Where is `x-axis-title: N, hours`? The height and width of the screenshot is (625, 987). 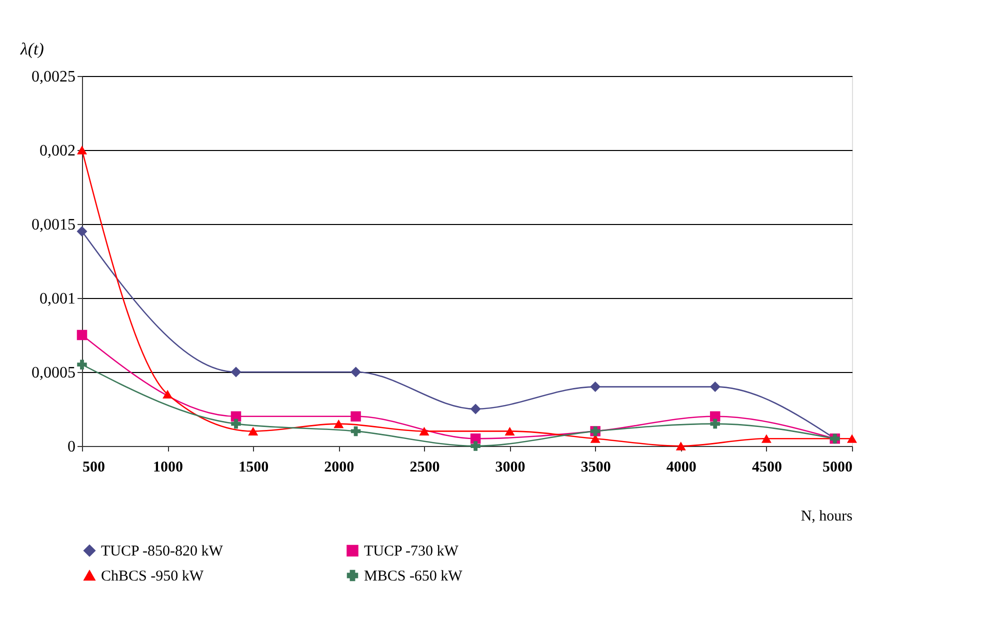
x-axis-title: N, hours is located at coordinates (826, 516).